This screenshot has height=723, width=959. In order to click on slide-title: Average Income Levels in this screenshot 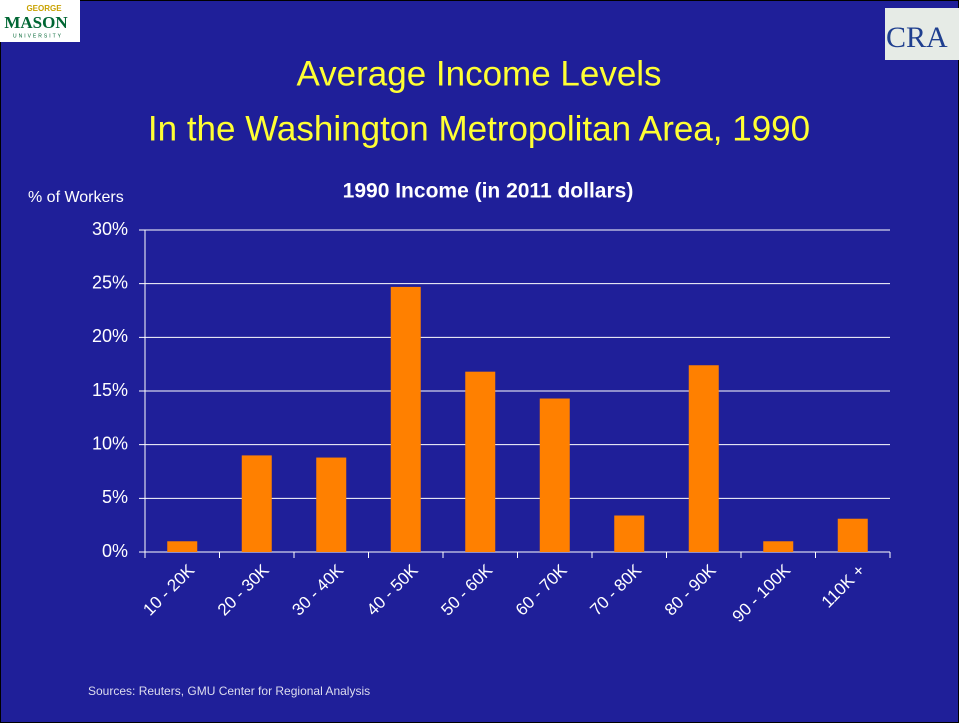, I will do `click(478, 73)`.